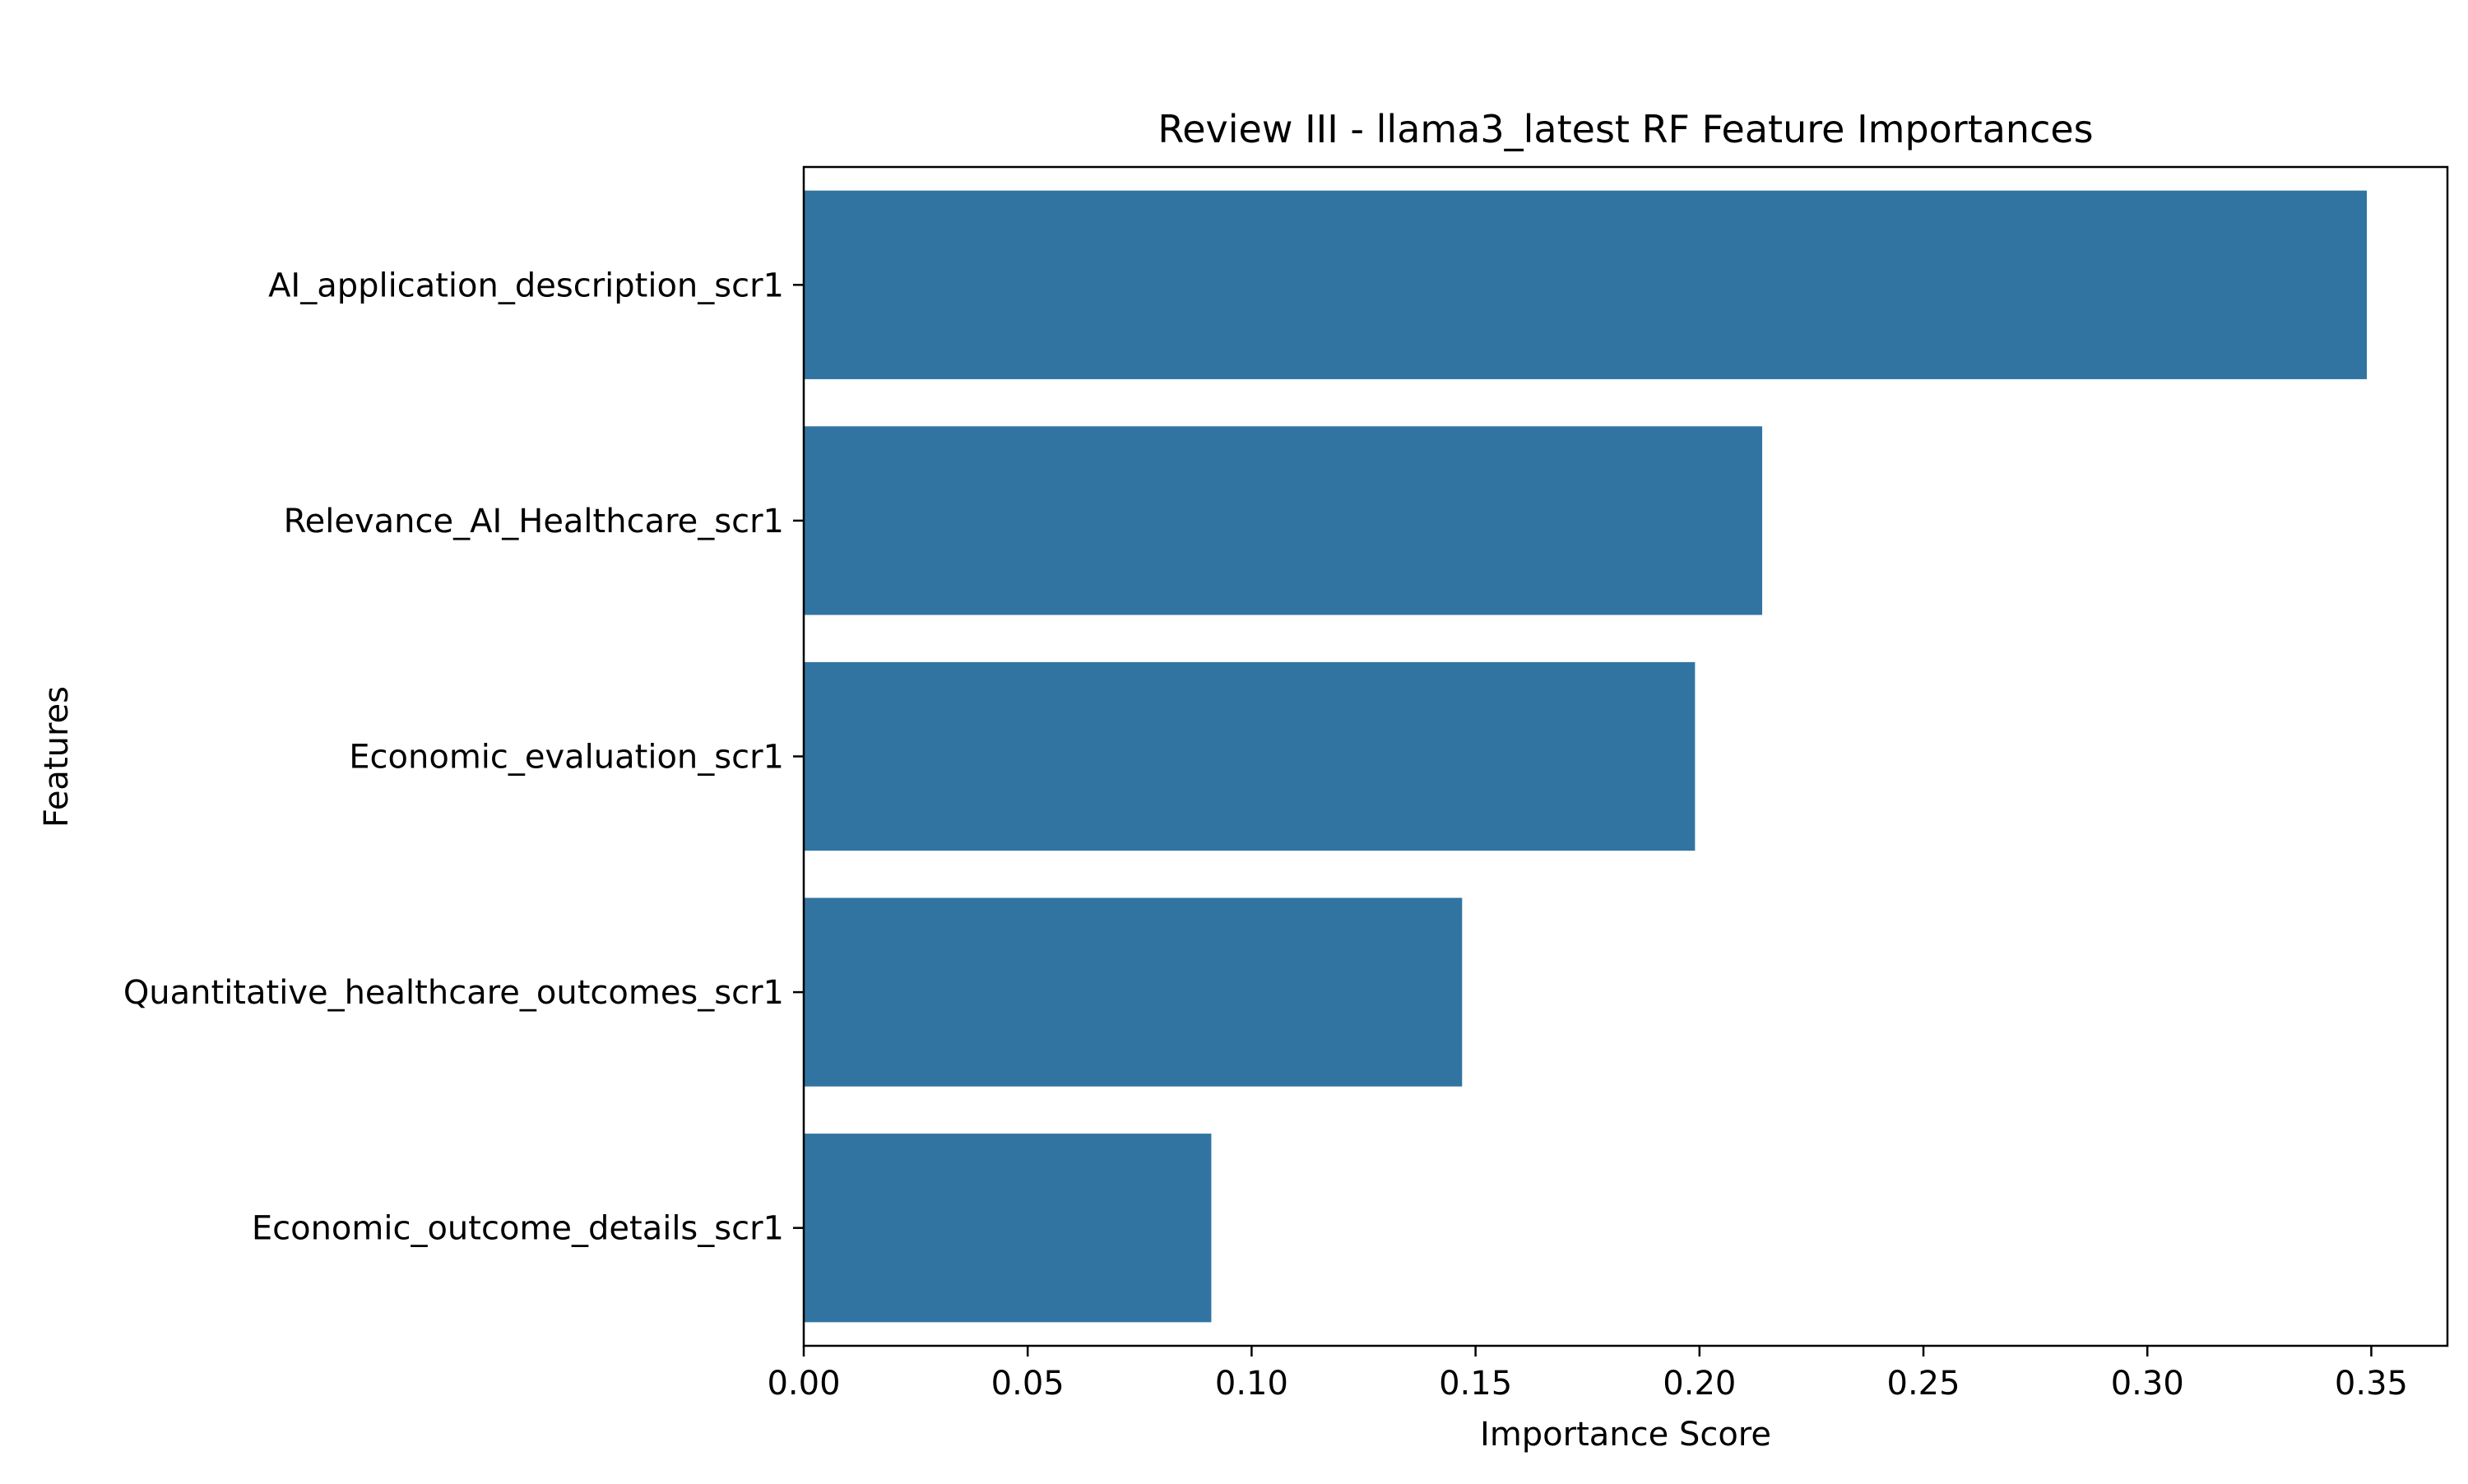  Describe the element at coordinates (1251, 1384) in the screenshot. I see `x-tick-label: 0.10` at that location.